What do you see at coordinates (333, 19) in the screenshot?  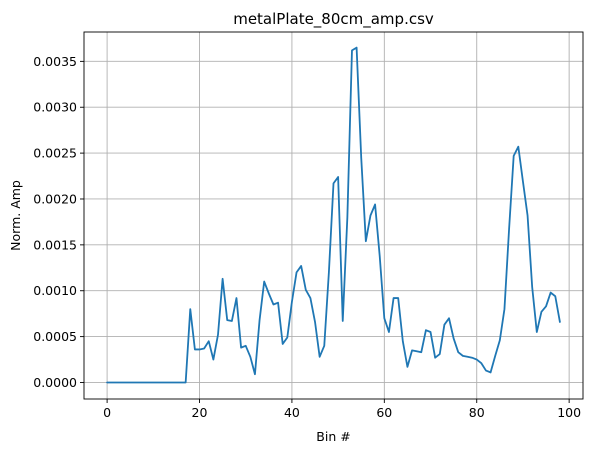 I see `chart-title: metalPlate_80cm_amp.csv` at bounding box center [333, 19].